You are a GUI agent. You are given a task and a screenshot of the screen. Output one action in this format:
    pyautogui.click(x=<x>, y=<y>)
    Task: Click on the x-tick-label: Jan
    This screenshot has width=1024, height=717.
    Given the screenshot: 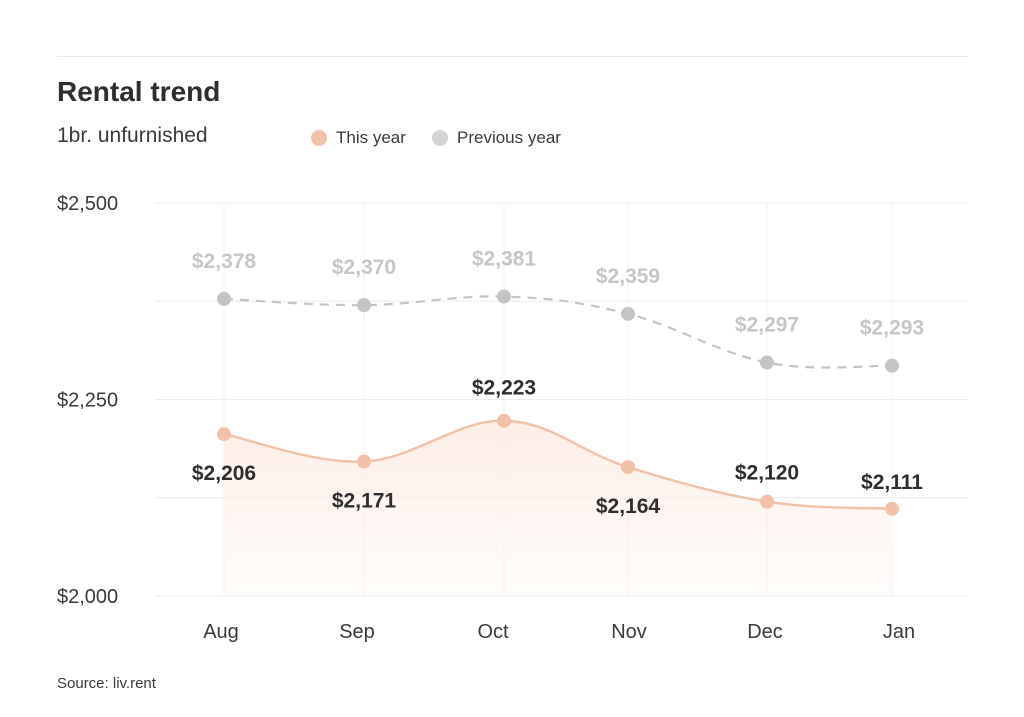 What is the action you would take?
    pyautogui.click(x=899, y=632)
    